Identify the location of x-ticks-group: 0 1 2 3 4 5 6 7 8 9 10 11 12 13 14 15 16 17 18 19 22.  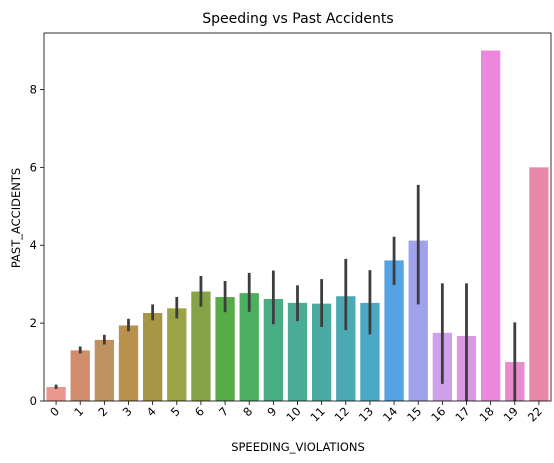
(296, 412).